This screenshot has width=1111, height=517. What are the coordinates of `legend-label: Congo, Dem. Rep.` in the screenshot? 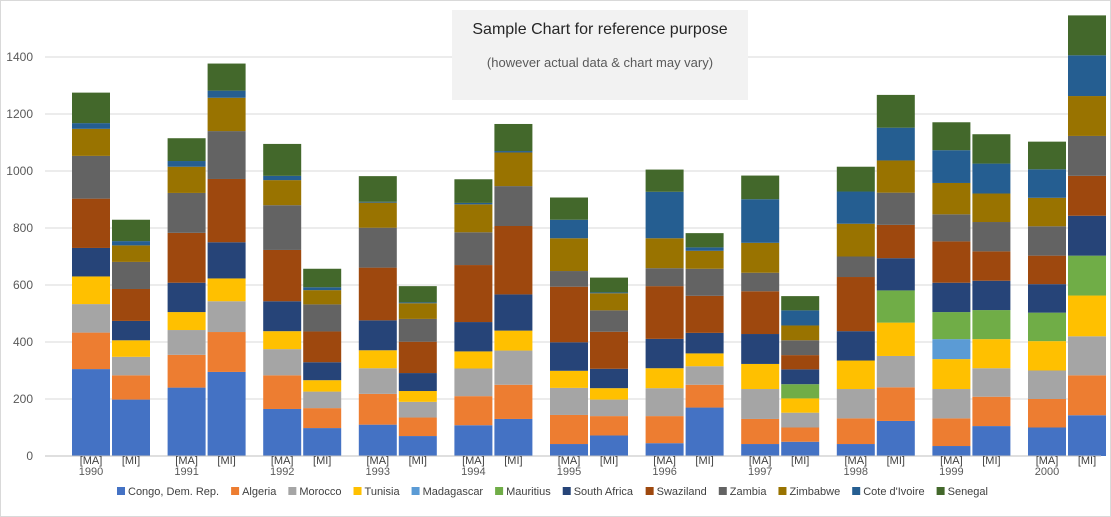 It's located at (173, 492).